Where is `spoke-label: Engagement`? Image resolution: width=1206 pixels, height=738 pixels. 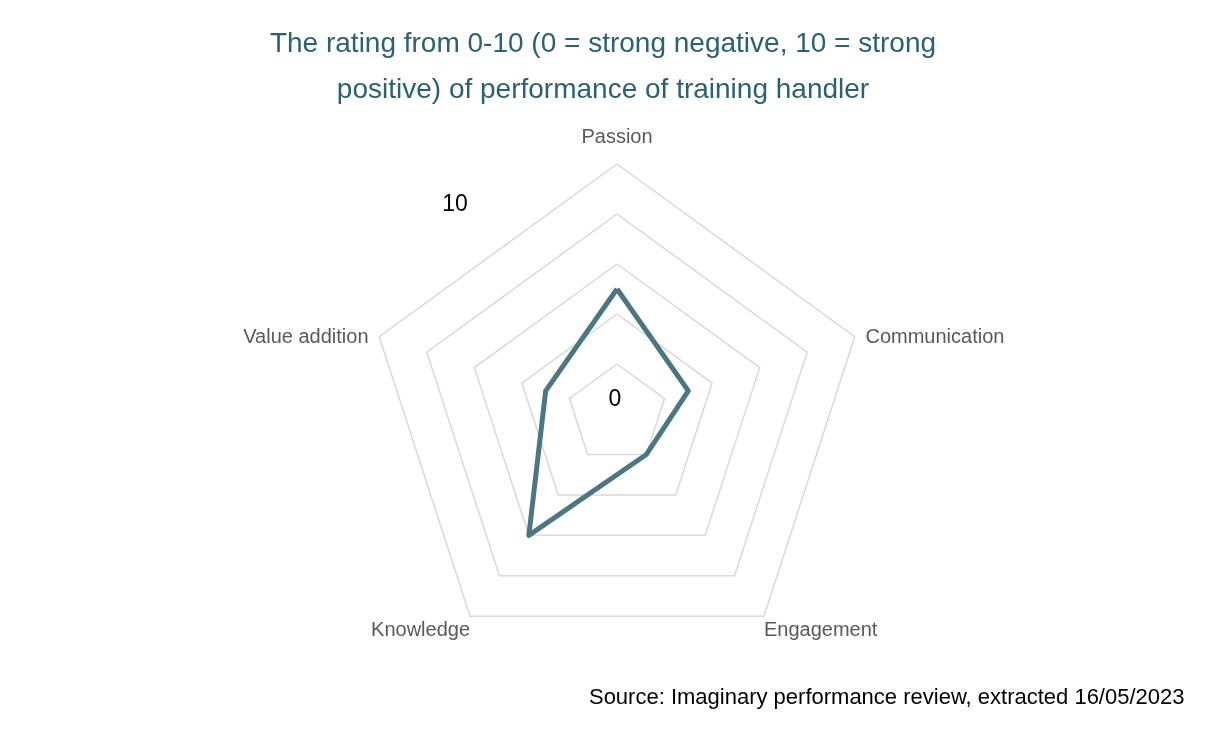
spoke-label: Engagement is located at coordinates (820, 629).